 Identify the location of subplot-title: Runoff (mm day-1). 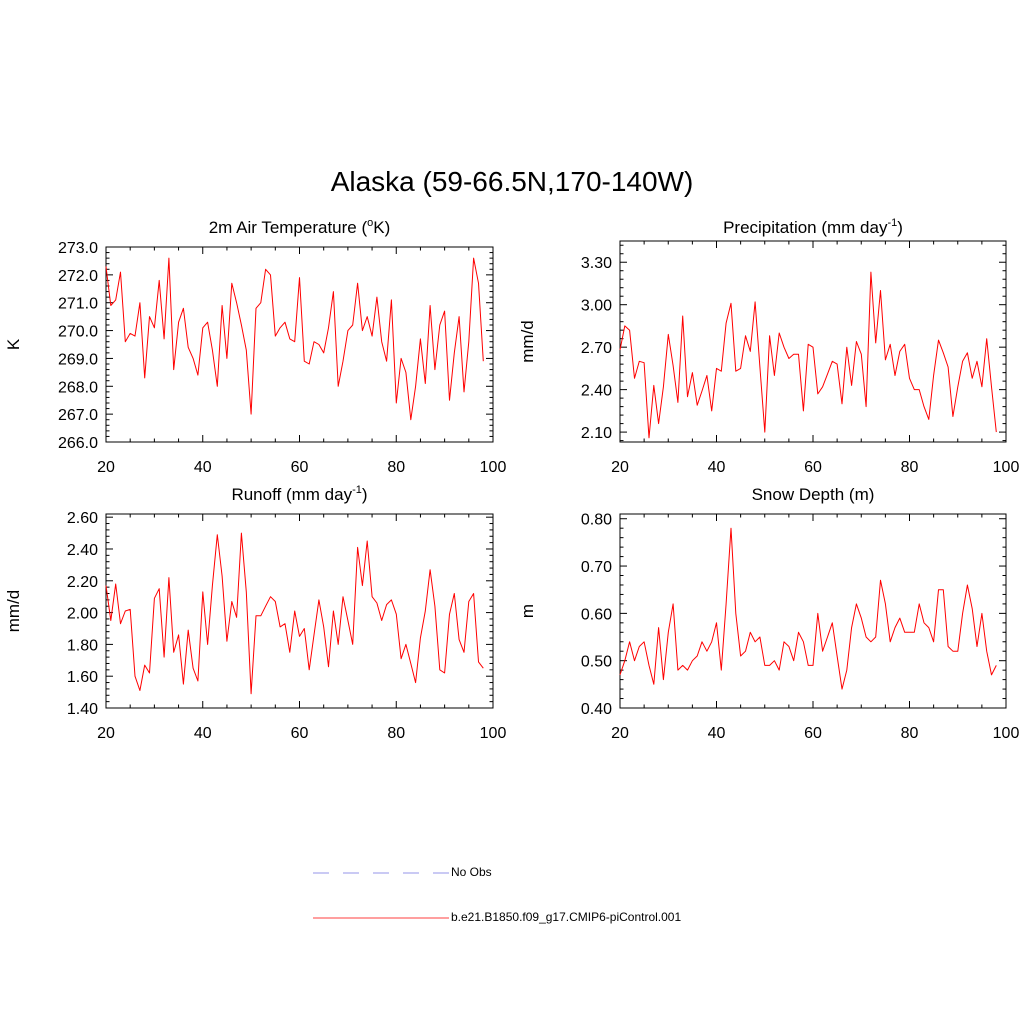
(299, 494).